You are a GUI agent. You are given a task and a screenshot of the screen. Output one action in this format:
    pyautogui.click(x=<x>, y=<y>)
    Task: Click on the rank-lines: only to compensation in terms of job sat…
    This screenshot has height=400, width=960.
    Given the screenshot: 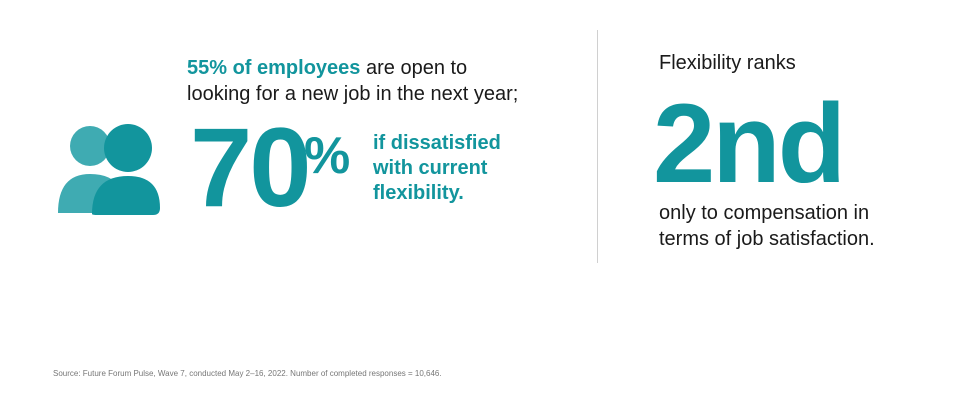 What is the action you would take?
    pyautogui.click(x=767, y=226)
    